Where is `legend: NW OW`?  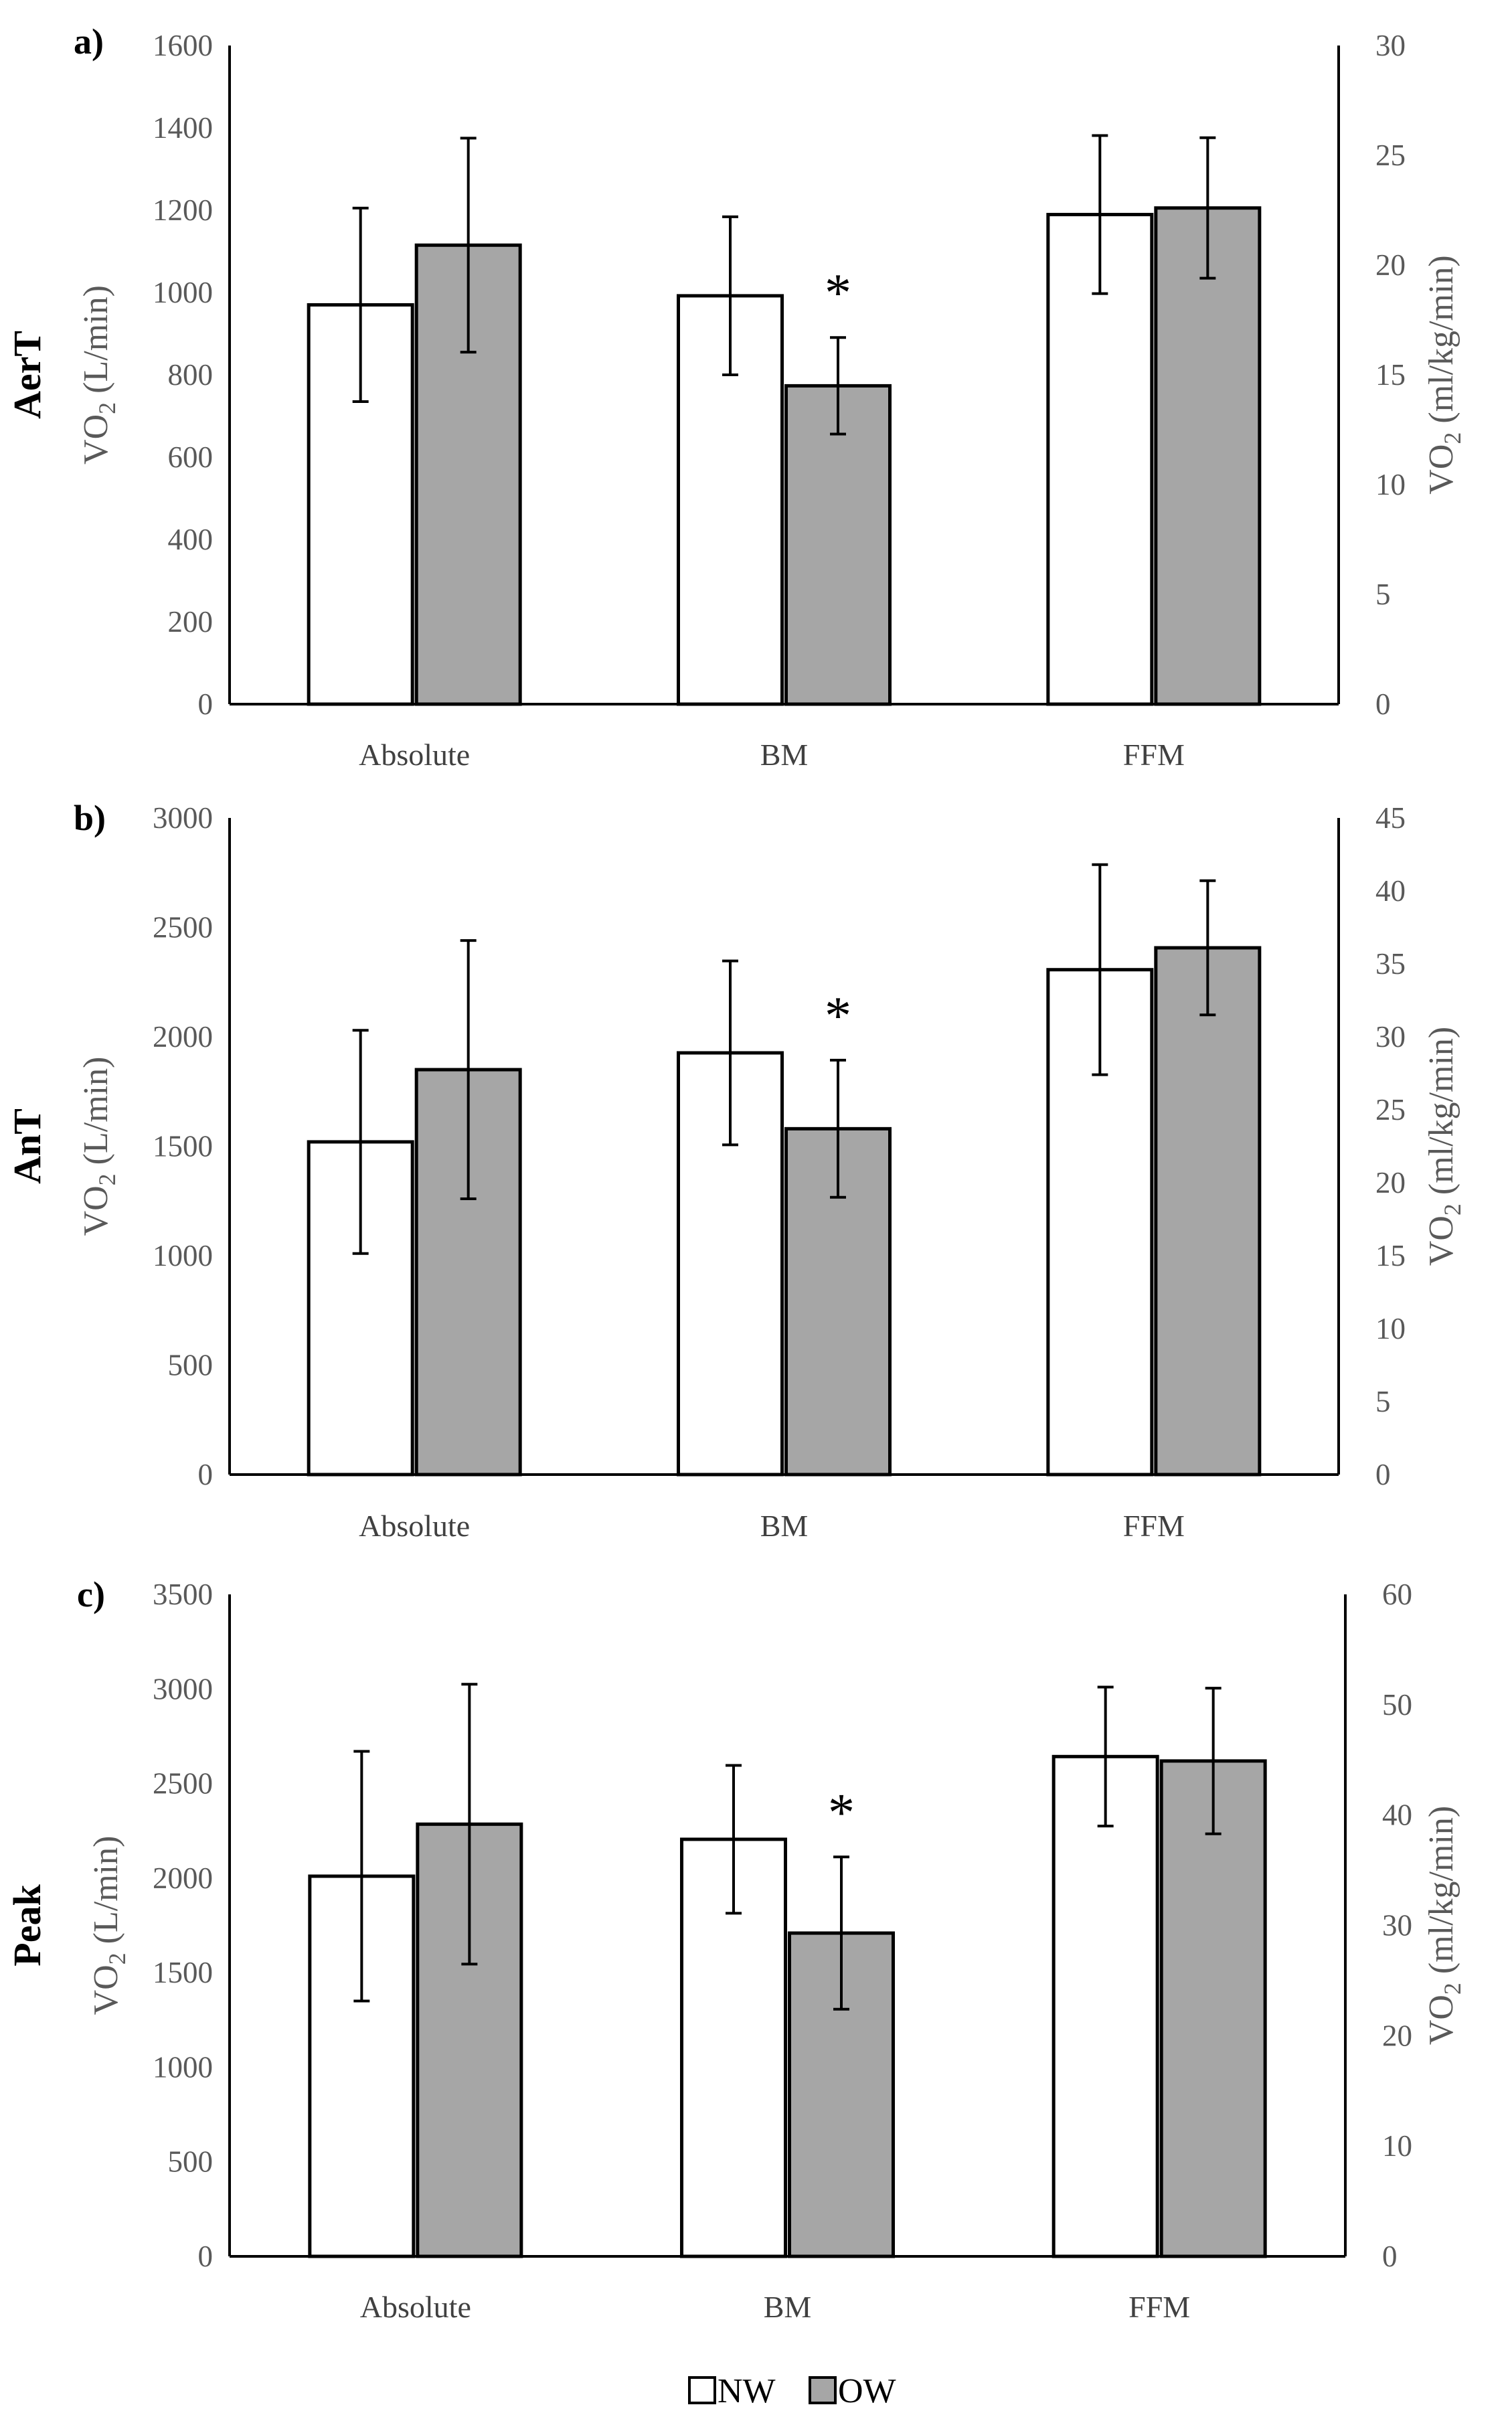
legend: NW OW is located at coordinates (792, 2391).